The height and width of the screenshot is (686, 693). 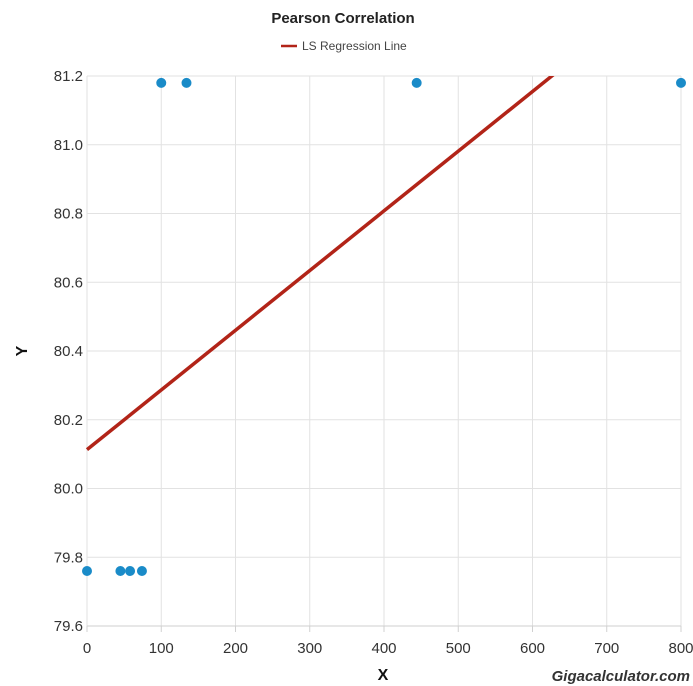 I want to click on y-tick-label: 80.8, so click(x=68, y=214).